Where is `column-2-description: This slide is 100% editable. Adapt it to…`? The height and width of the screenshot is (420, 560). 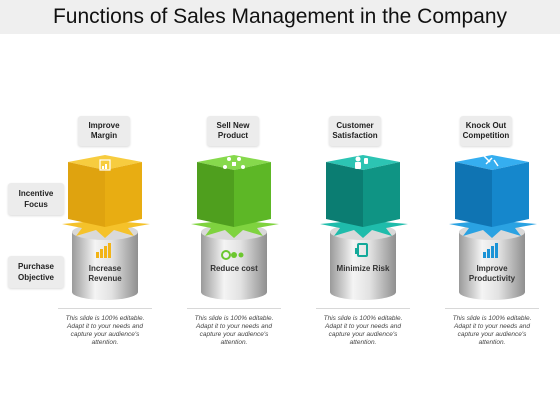 column-2-description: This slide is 100% editable. Adapt it to… is located at coordinates (234, 330).